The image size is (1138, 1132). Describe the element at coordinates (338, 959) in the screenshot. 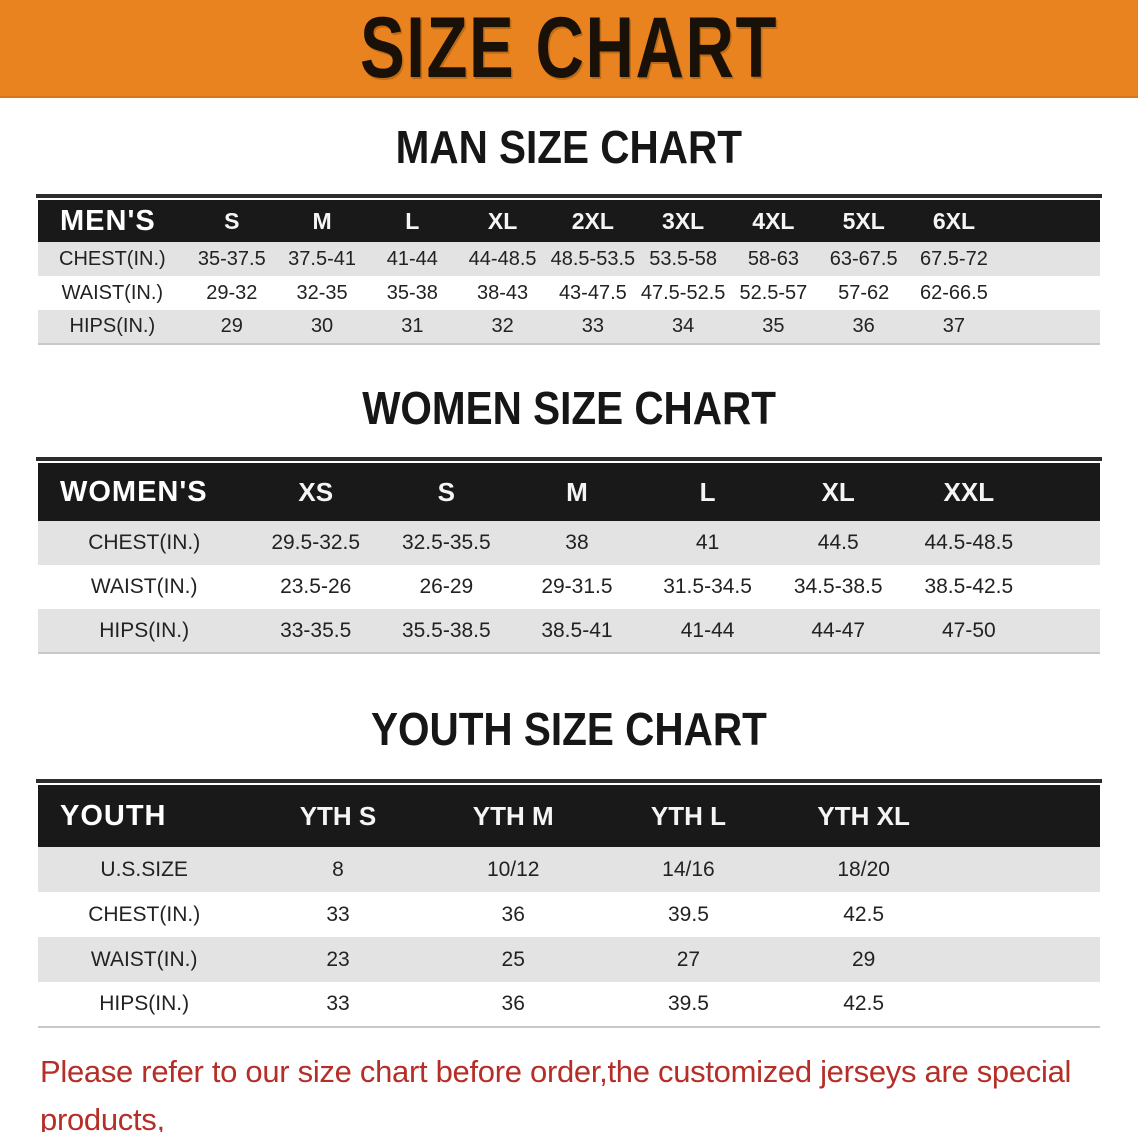

I see `size-value-cell: 23` at that location.